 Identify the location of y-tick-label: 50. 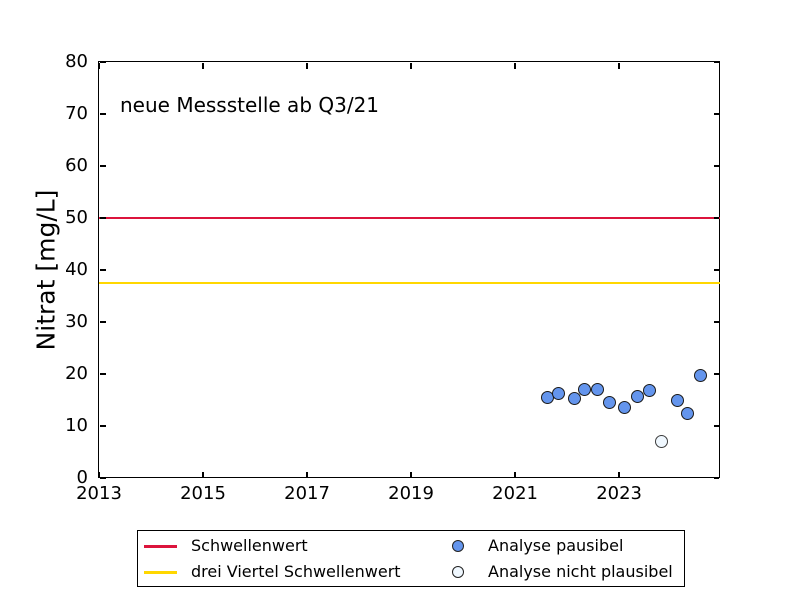
(76, 217).